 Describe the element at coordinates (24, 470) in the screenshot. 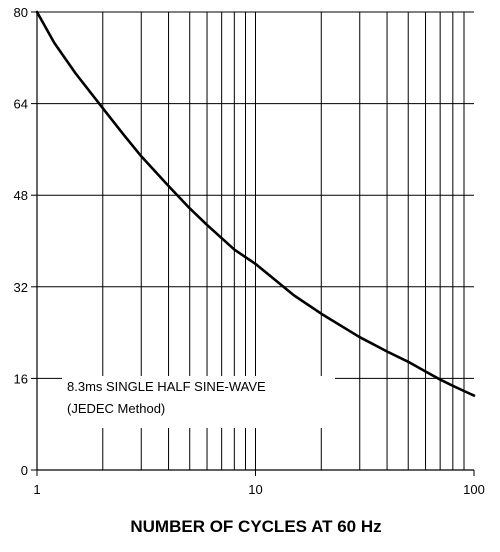

I see `y-tick-label: 0` at that location.